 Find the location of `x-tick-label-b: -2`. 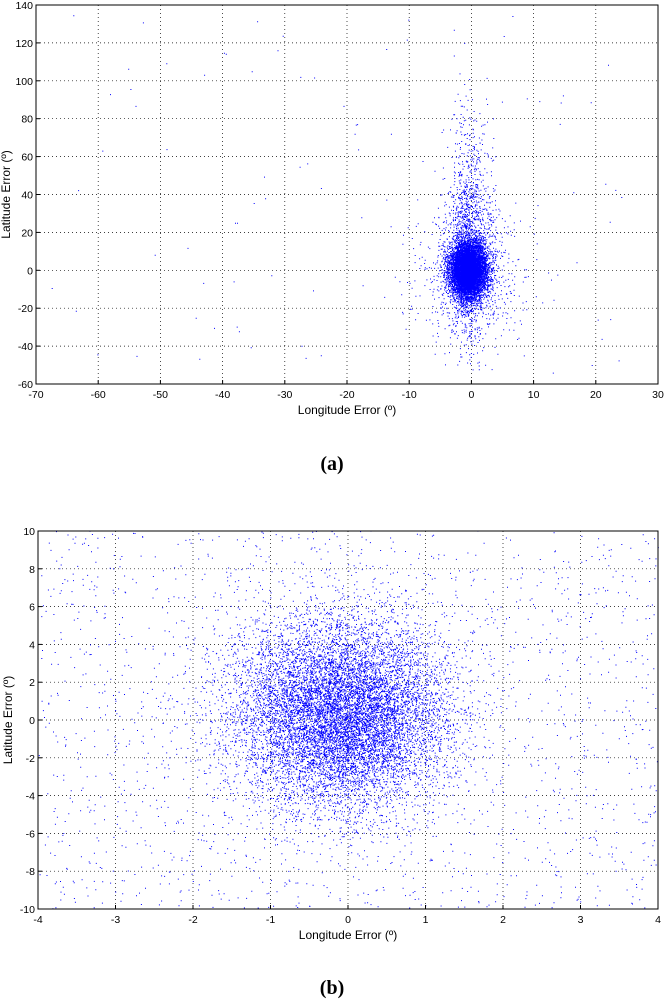

x-tick-label-b: -2 is located at coordinates (192, 920).